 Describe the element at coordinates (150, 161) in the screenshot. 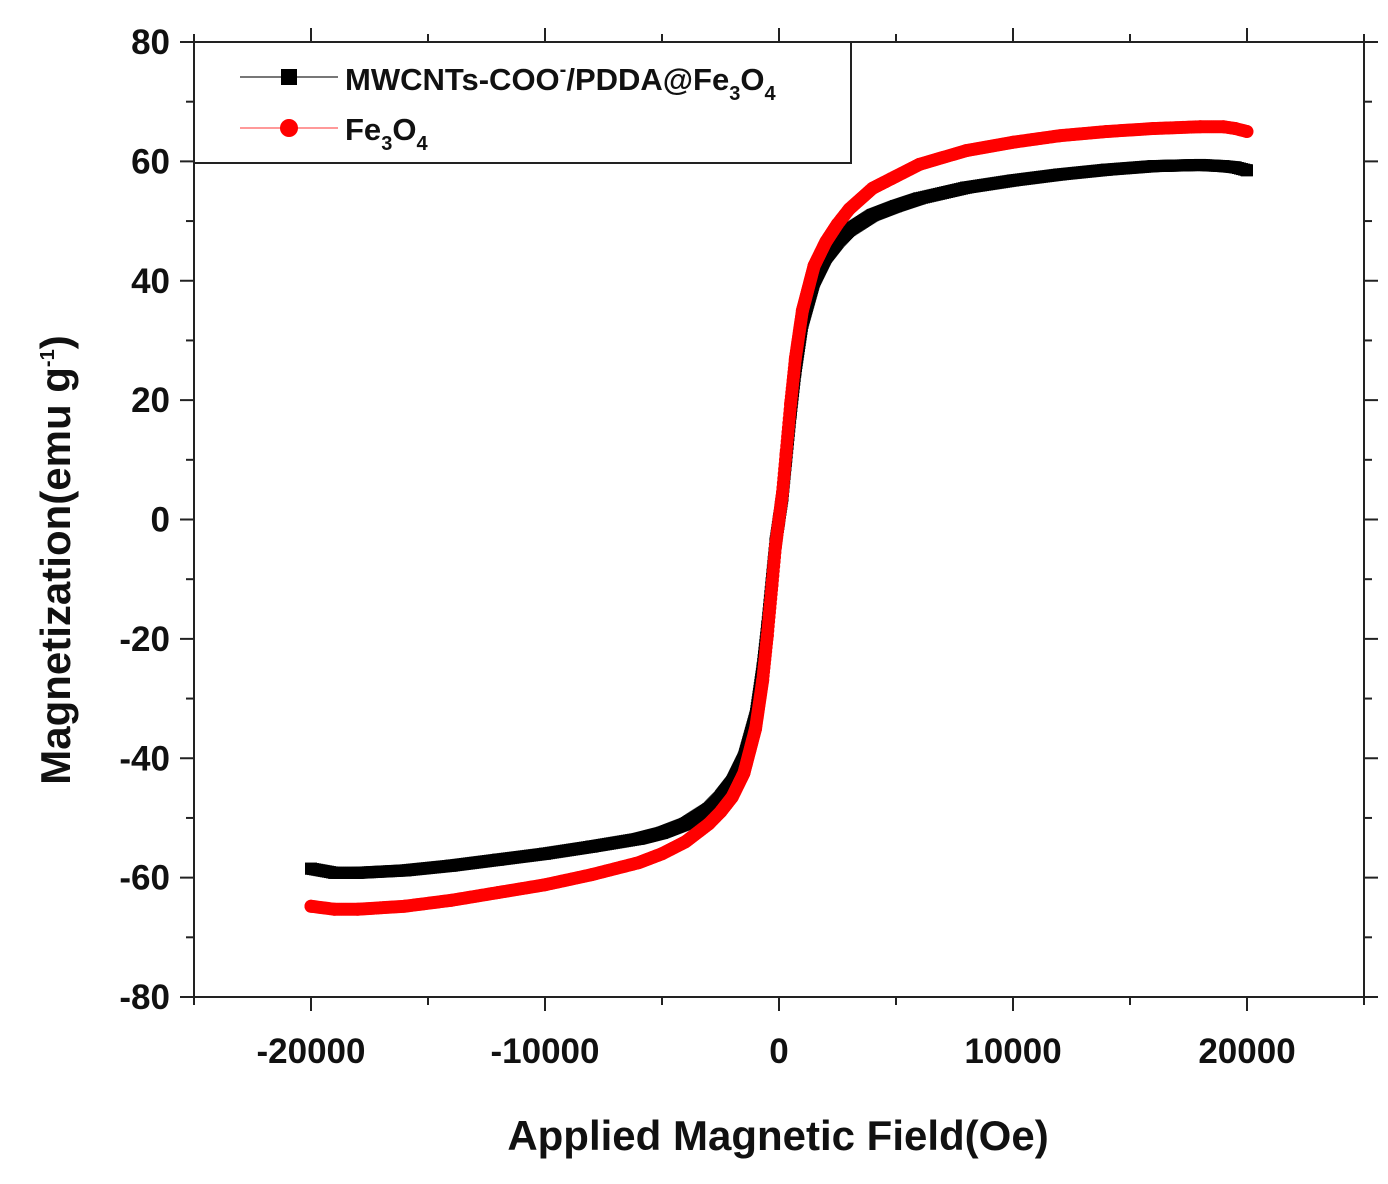

I see `y-tick-label: 60` at that location.